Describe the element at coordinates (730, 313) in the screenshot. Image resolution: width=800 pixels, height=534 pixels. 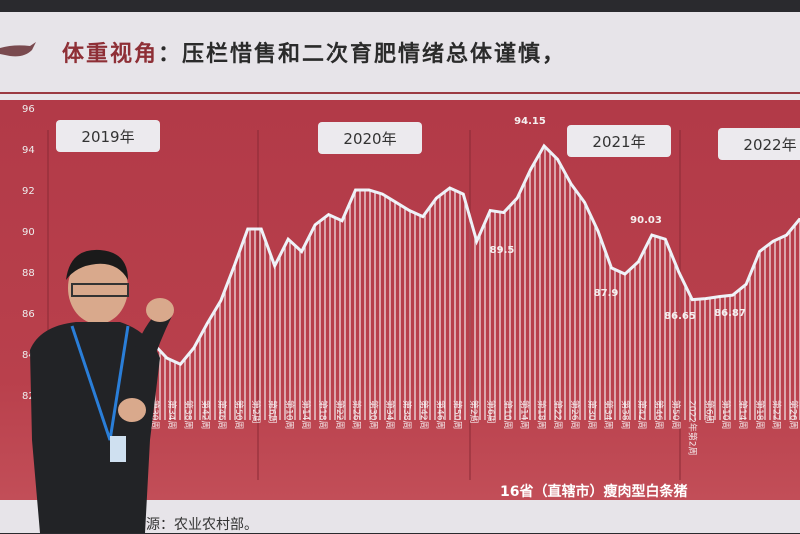
I see `data-label: 86.87` at that location.